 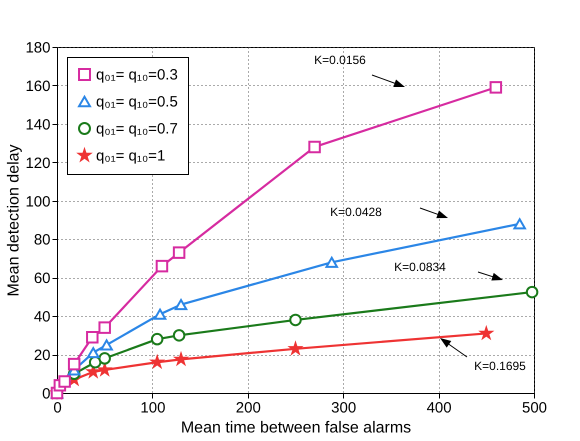 I want to click on annotation: K=0.0428, so click(x=356, y=212).